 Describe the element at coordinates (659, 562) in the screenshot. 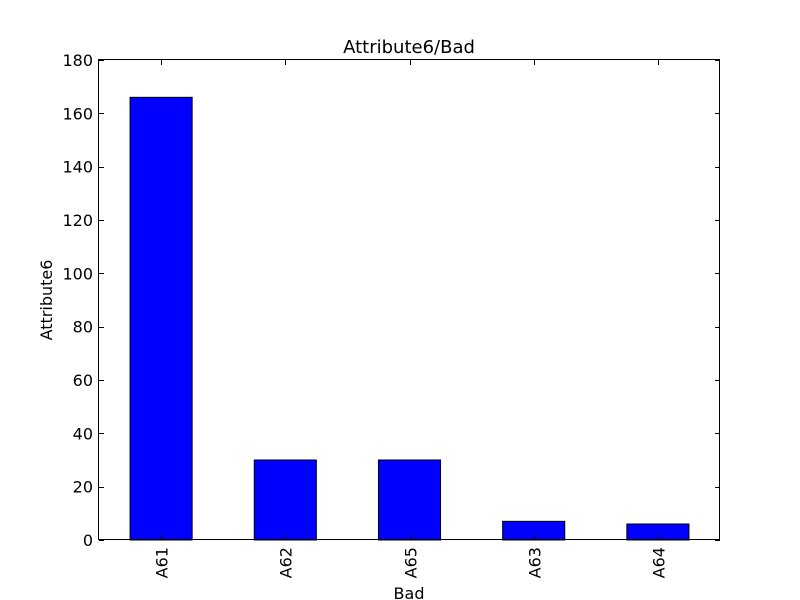

I see `x-tick-label: A64` at that location.